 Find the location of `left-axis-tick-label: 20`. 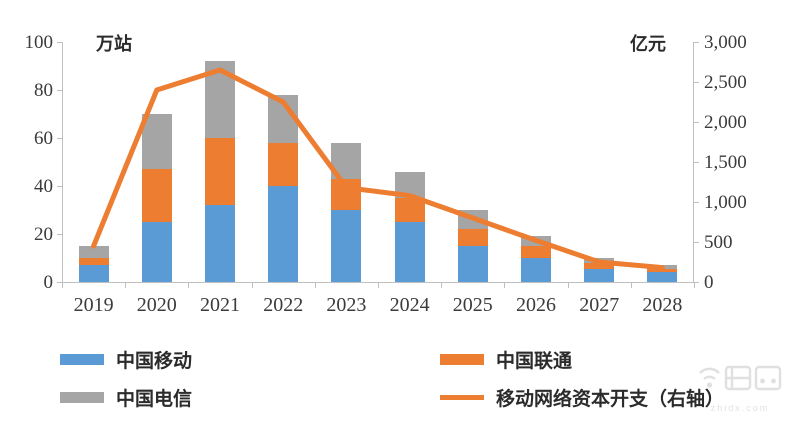

left-axis-tick-label: 20 is located at coordinates (43, 234).